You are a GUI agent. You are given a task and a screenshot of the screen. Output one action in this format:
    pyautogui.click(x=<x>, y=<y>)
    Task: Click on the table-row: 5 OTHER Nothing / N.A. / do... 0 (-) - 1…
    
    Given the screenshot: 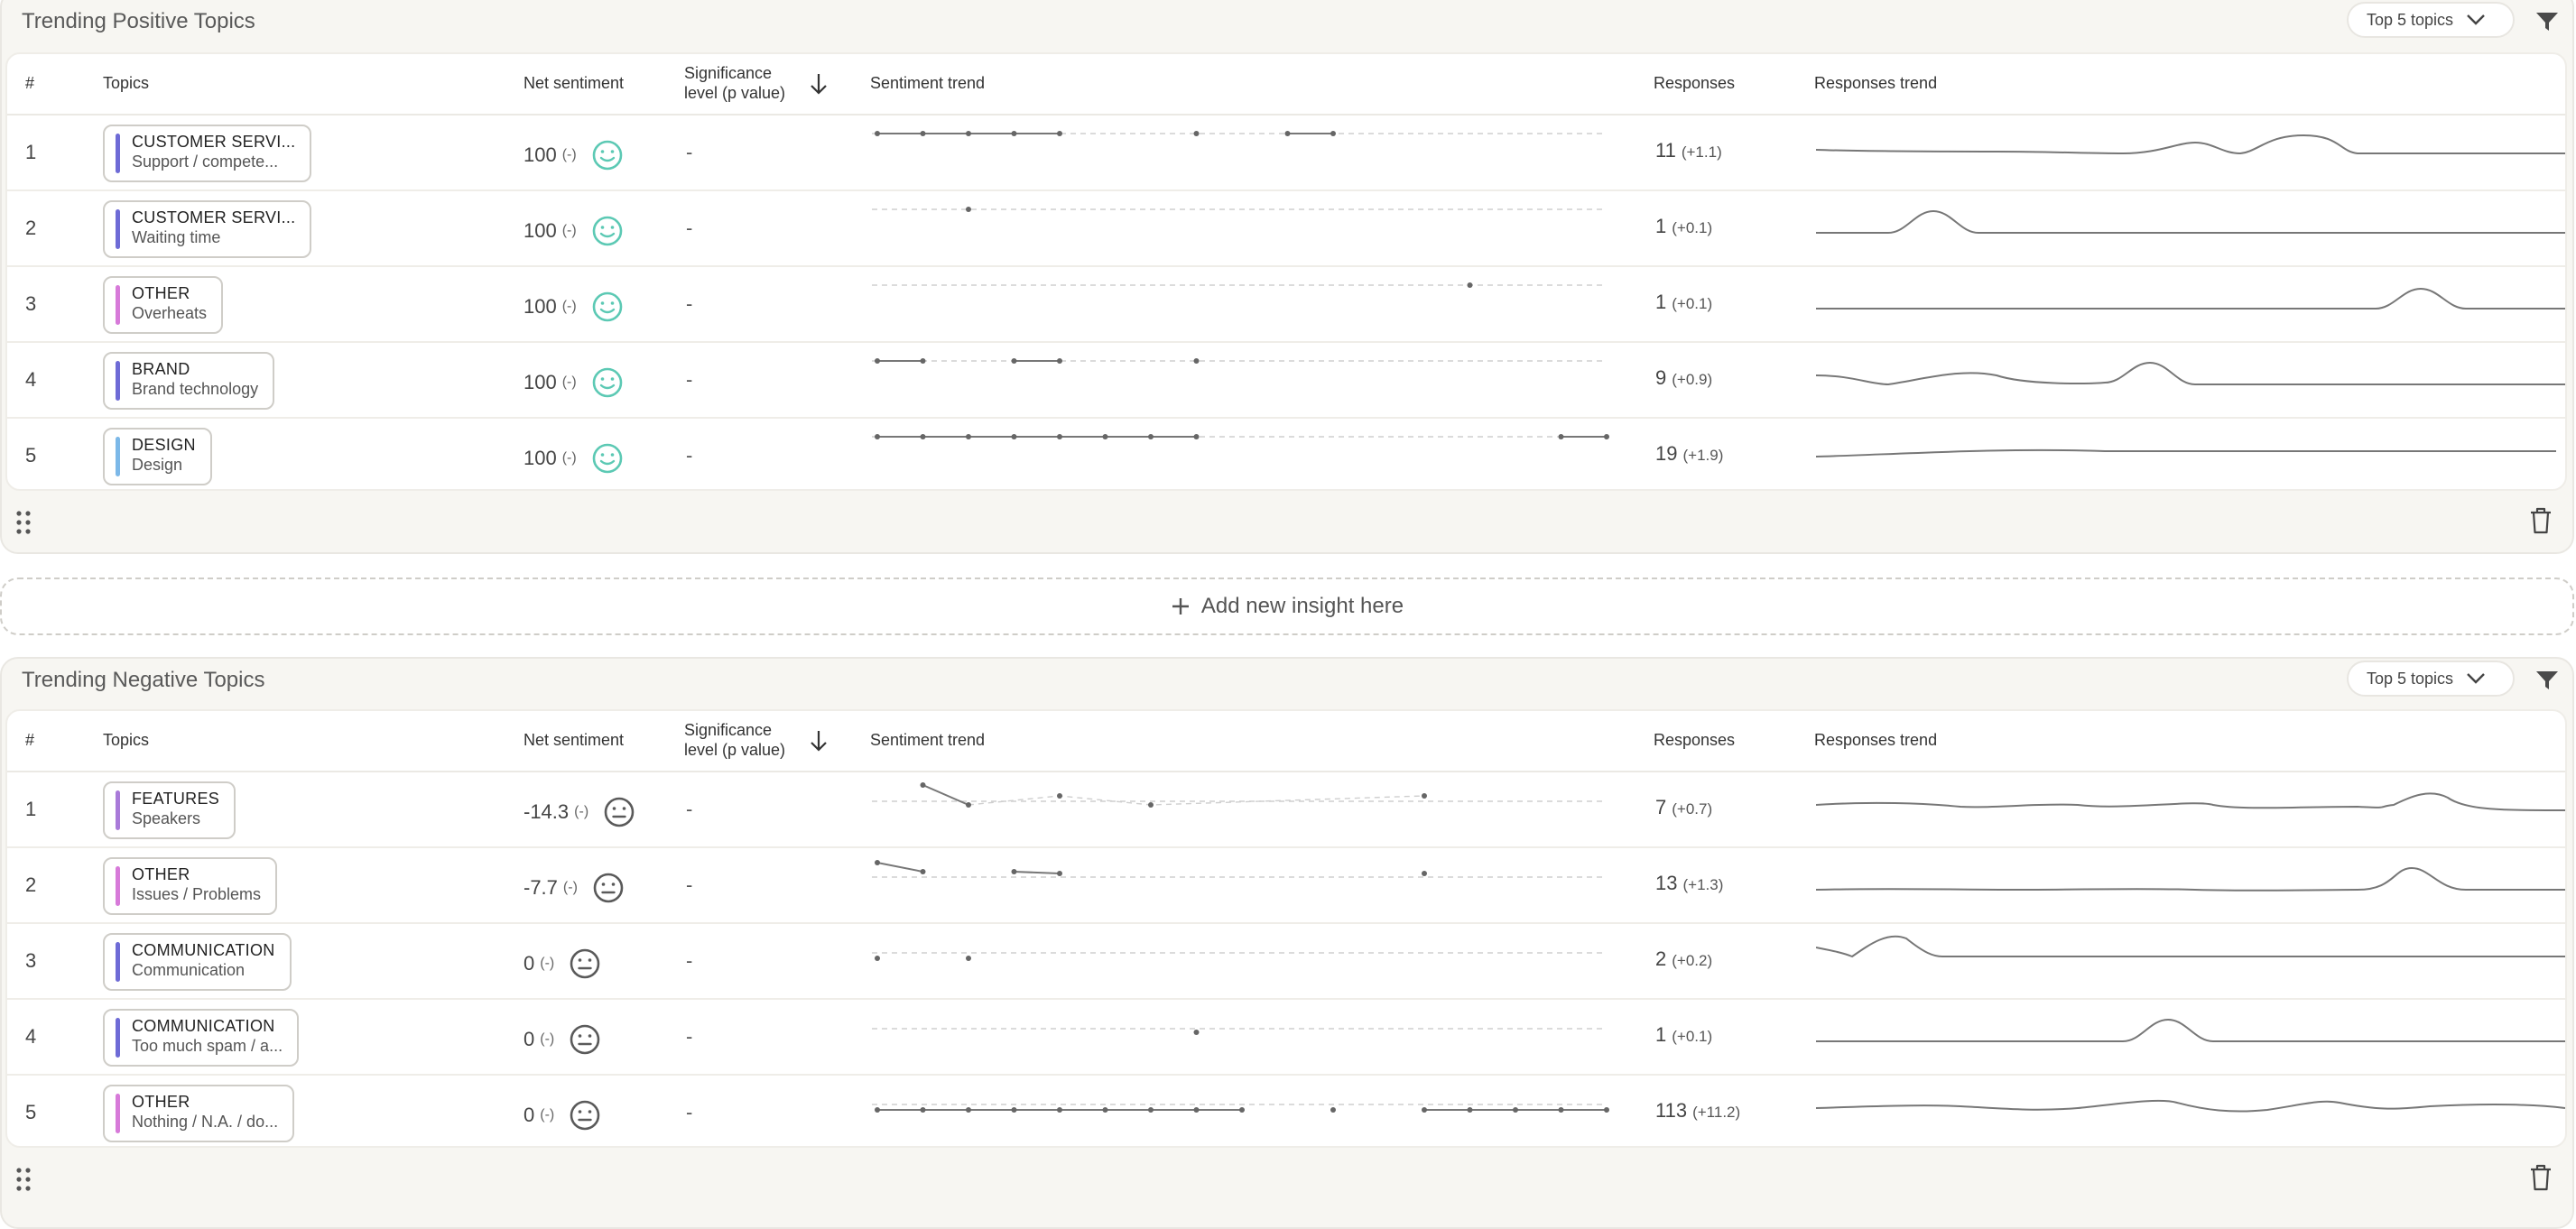 What is the action you would take?
    pyautogui.click(x=1286, y=1111)
    